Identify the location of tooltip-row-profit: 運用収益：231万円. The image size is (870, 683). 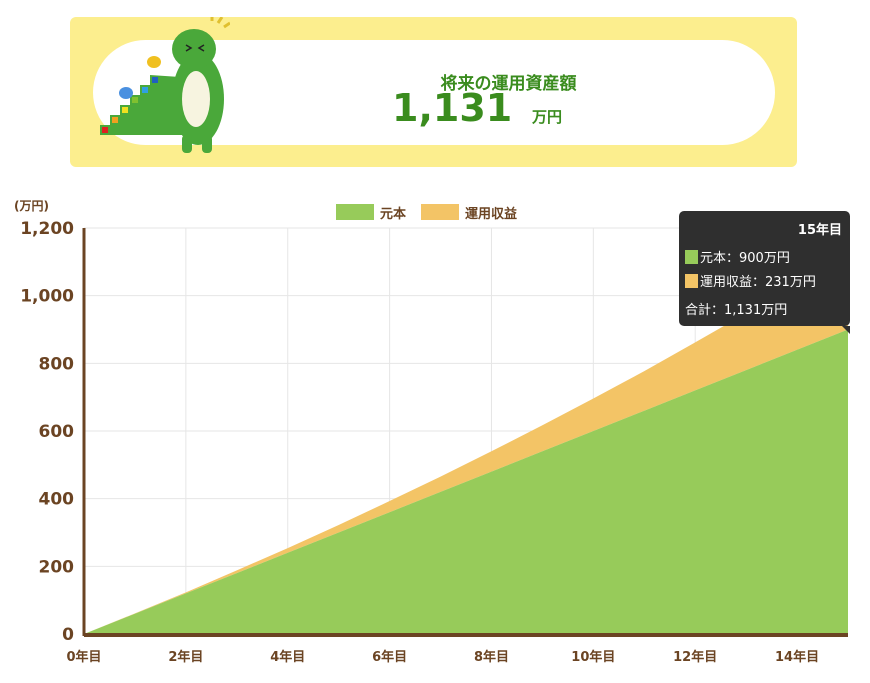
(750, 280).